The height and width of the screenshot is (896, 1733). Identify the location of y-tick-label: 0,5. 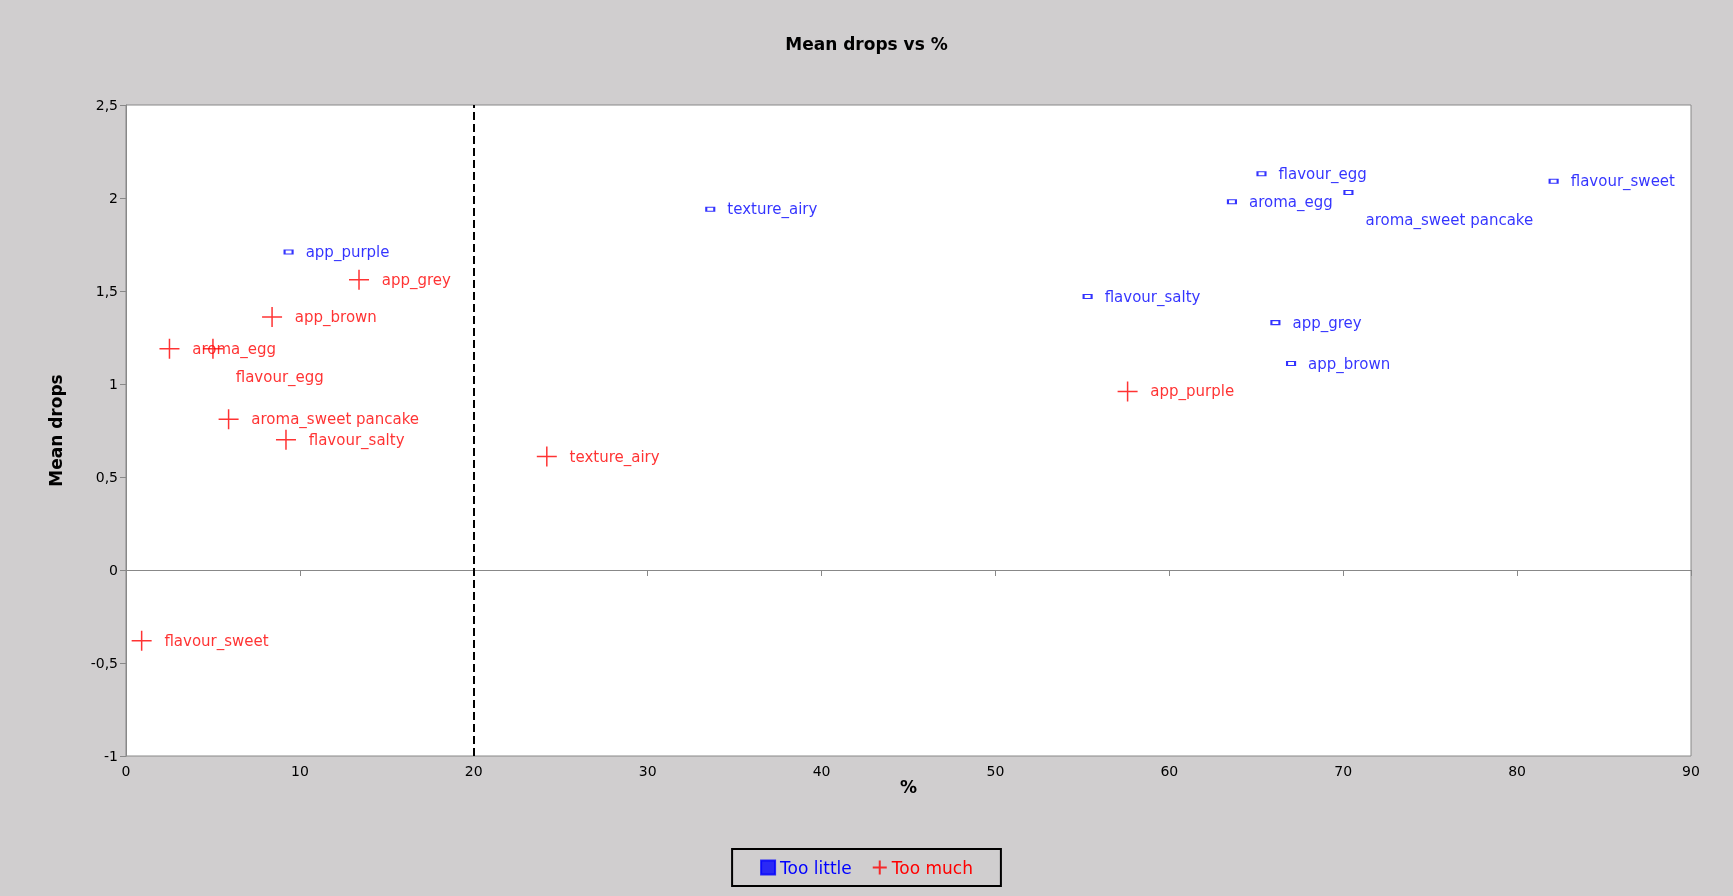
(106, 477).